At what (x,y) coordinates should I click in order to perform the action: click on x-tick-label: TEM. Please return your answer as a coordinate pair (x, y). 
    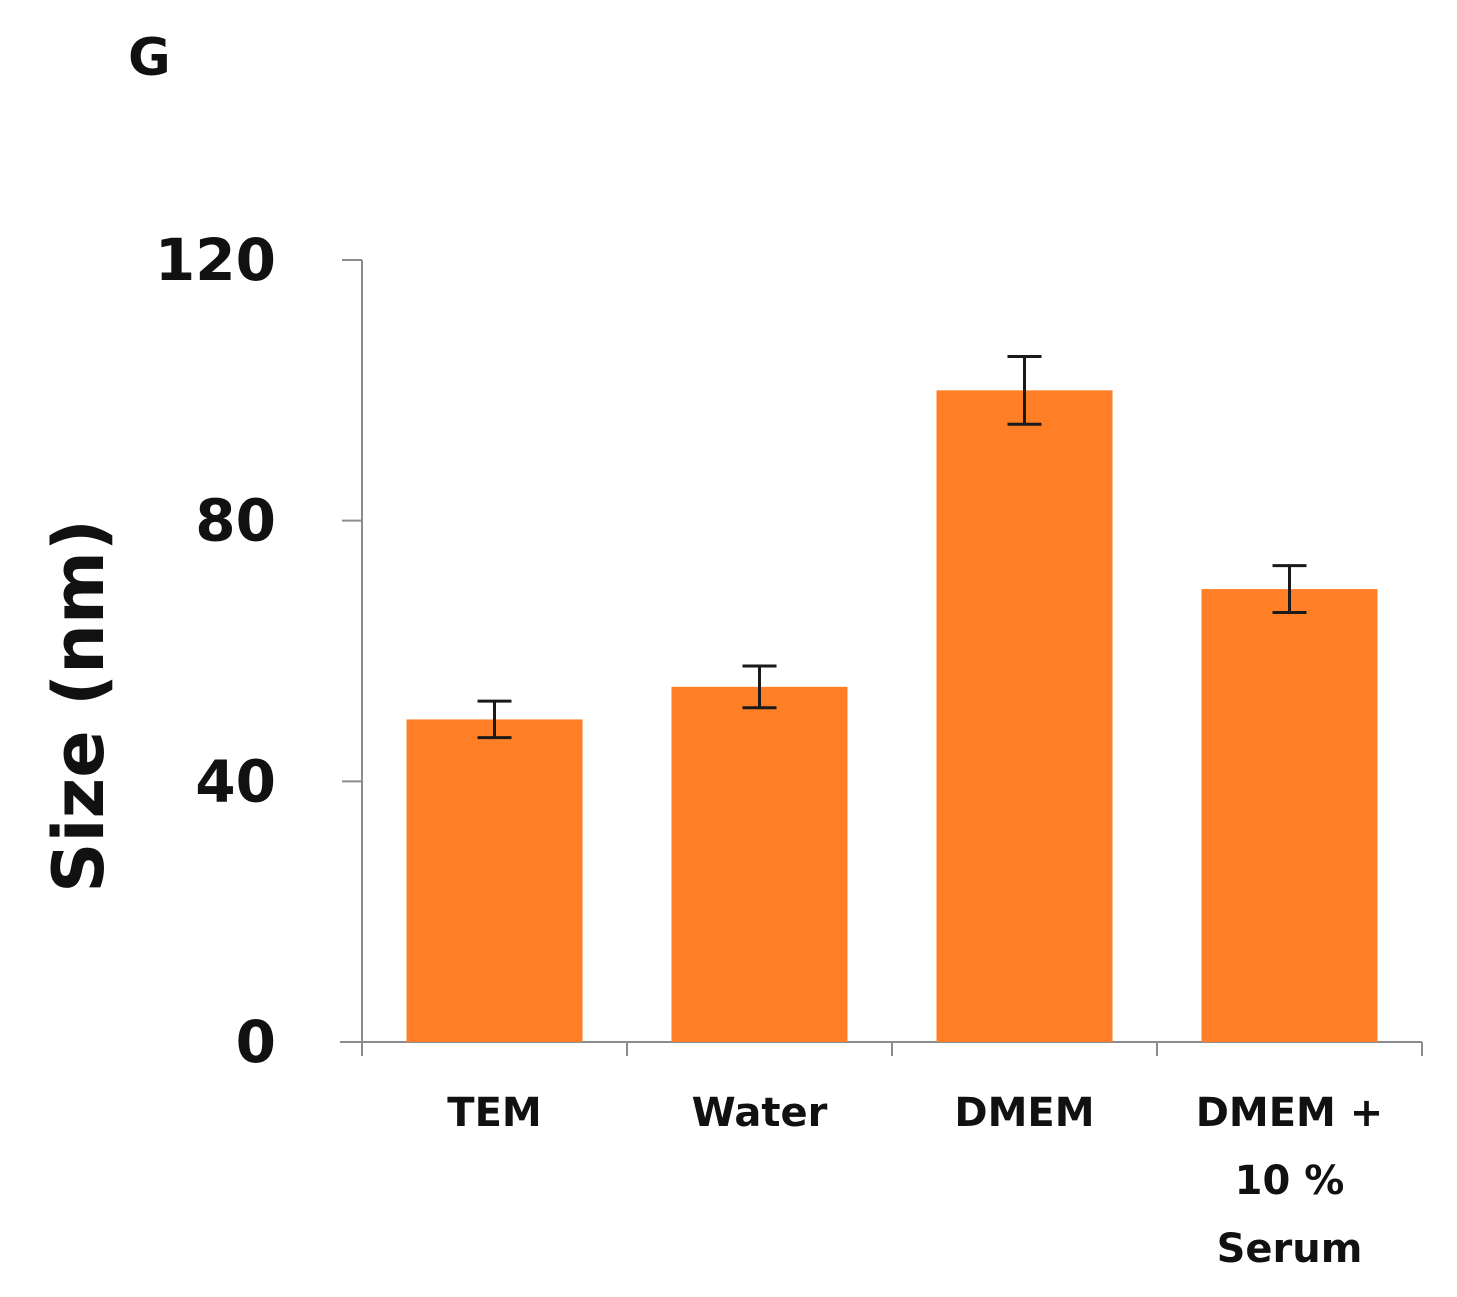
    Looking at the image, I should click on (494, 1113).